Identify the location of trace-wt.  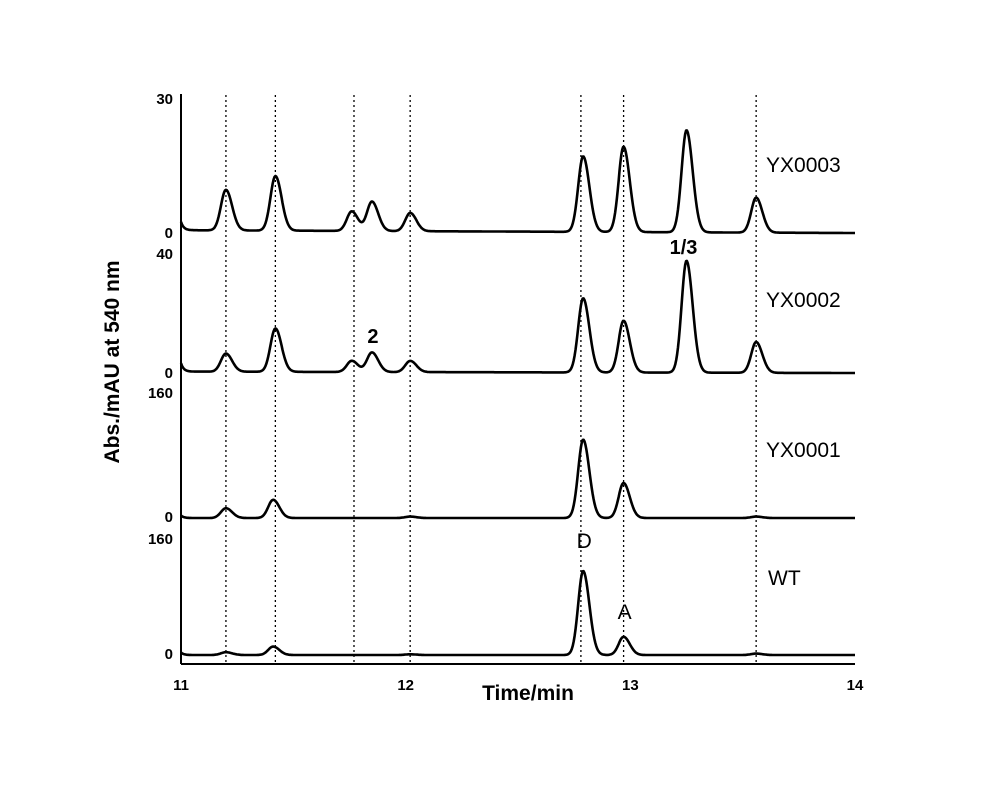
(518, 613).